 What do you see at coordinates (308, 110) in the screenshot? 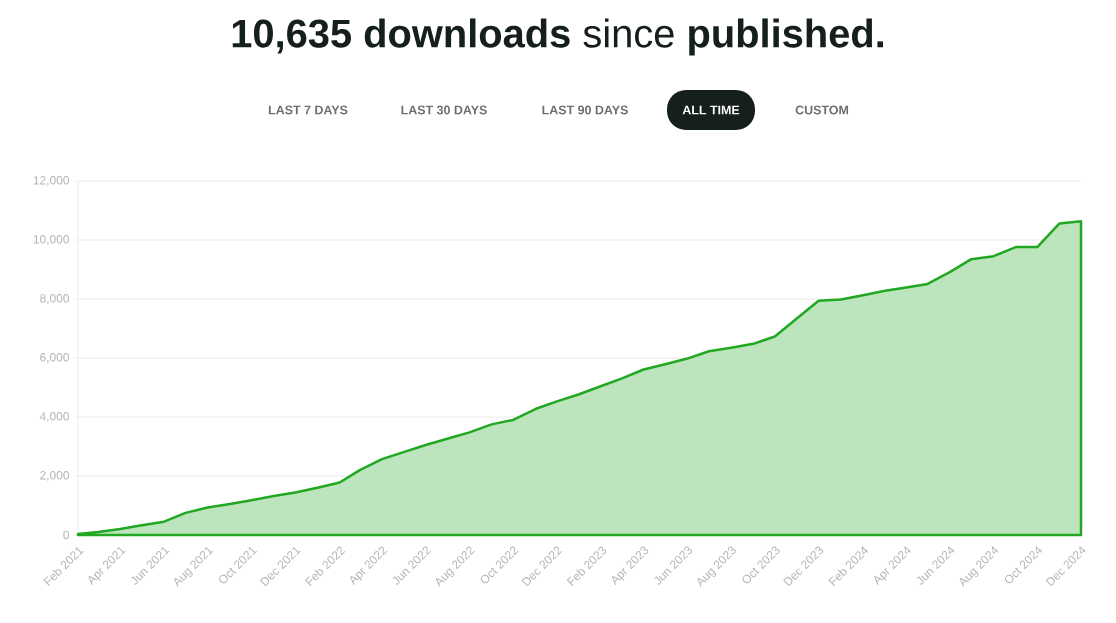
I see `text: LAST 7 DAYS` at bounding box center [308, 110].